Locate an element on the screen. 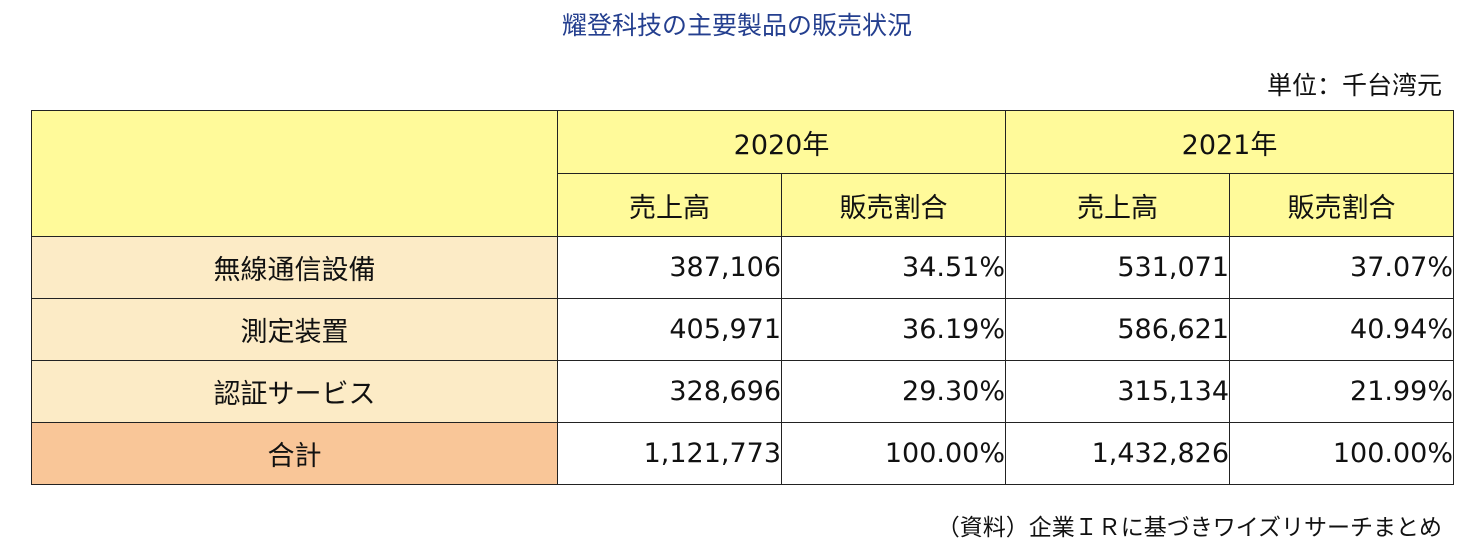 This screenshot has width=1474, height=550. corner-header-cell is located at coordinates (294, 173).